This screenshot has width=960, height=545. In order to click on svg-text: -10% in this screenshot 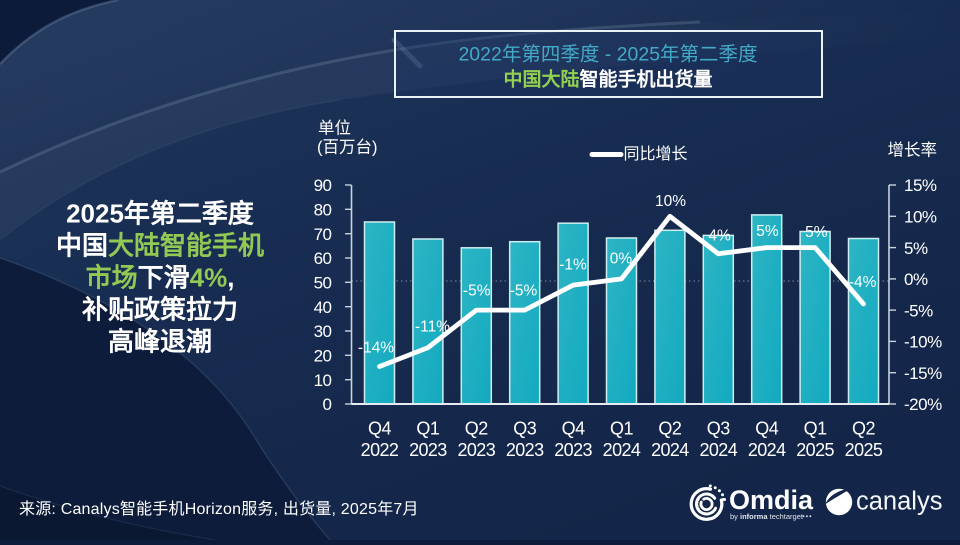, I will do `click(923, 342)`.